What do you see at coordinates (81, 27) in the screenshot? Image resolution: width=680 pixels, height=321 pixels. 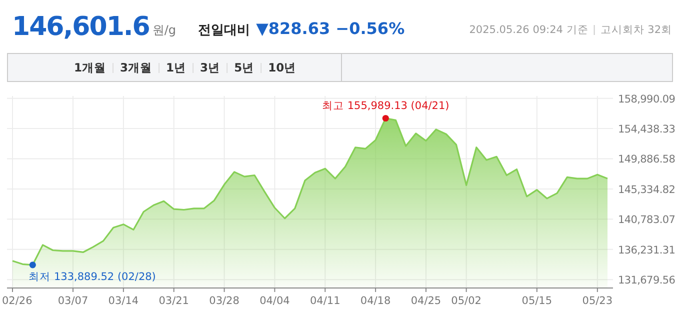 I see `chart-title: 146,601.6` at bounding box center [81, 27].